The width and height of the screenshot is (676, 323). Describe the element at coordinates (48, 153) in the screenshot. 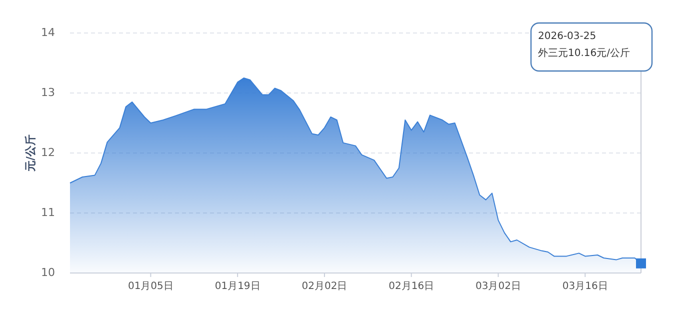

I see `y-tick-label: 12` at that location.